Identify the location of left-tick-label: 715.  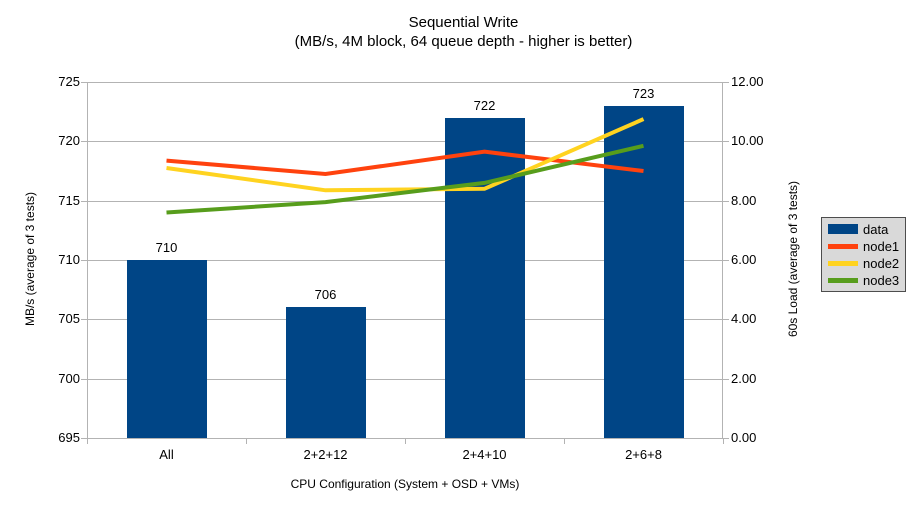
(69, 200).